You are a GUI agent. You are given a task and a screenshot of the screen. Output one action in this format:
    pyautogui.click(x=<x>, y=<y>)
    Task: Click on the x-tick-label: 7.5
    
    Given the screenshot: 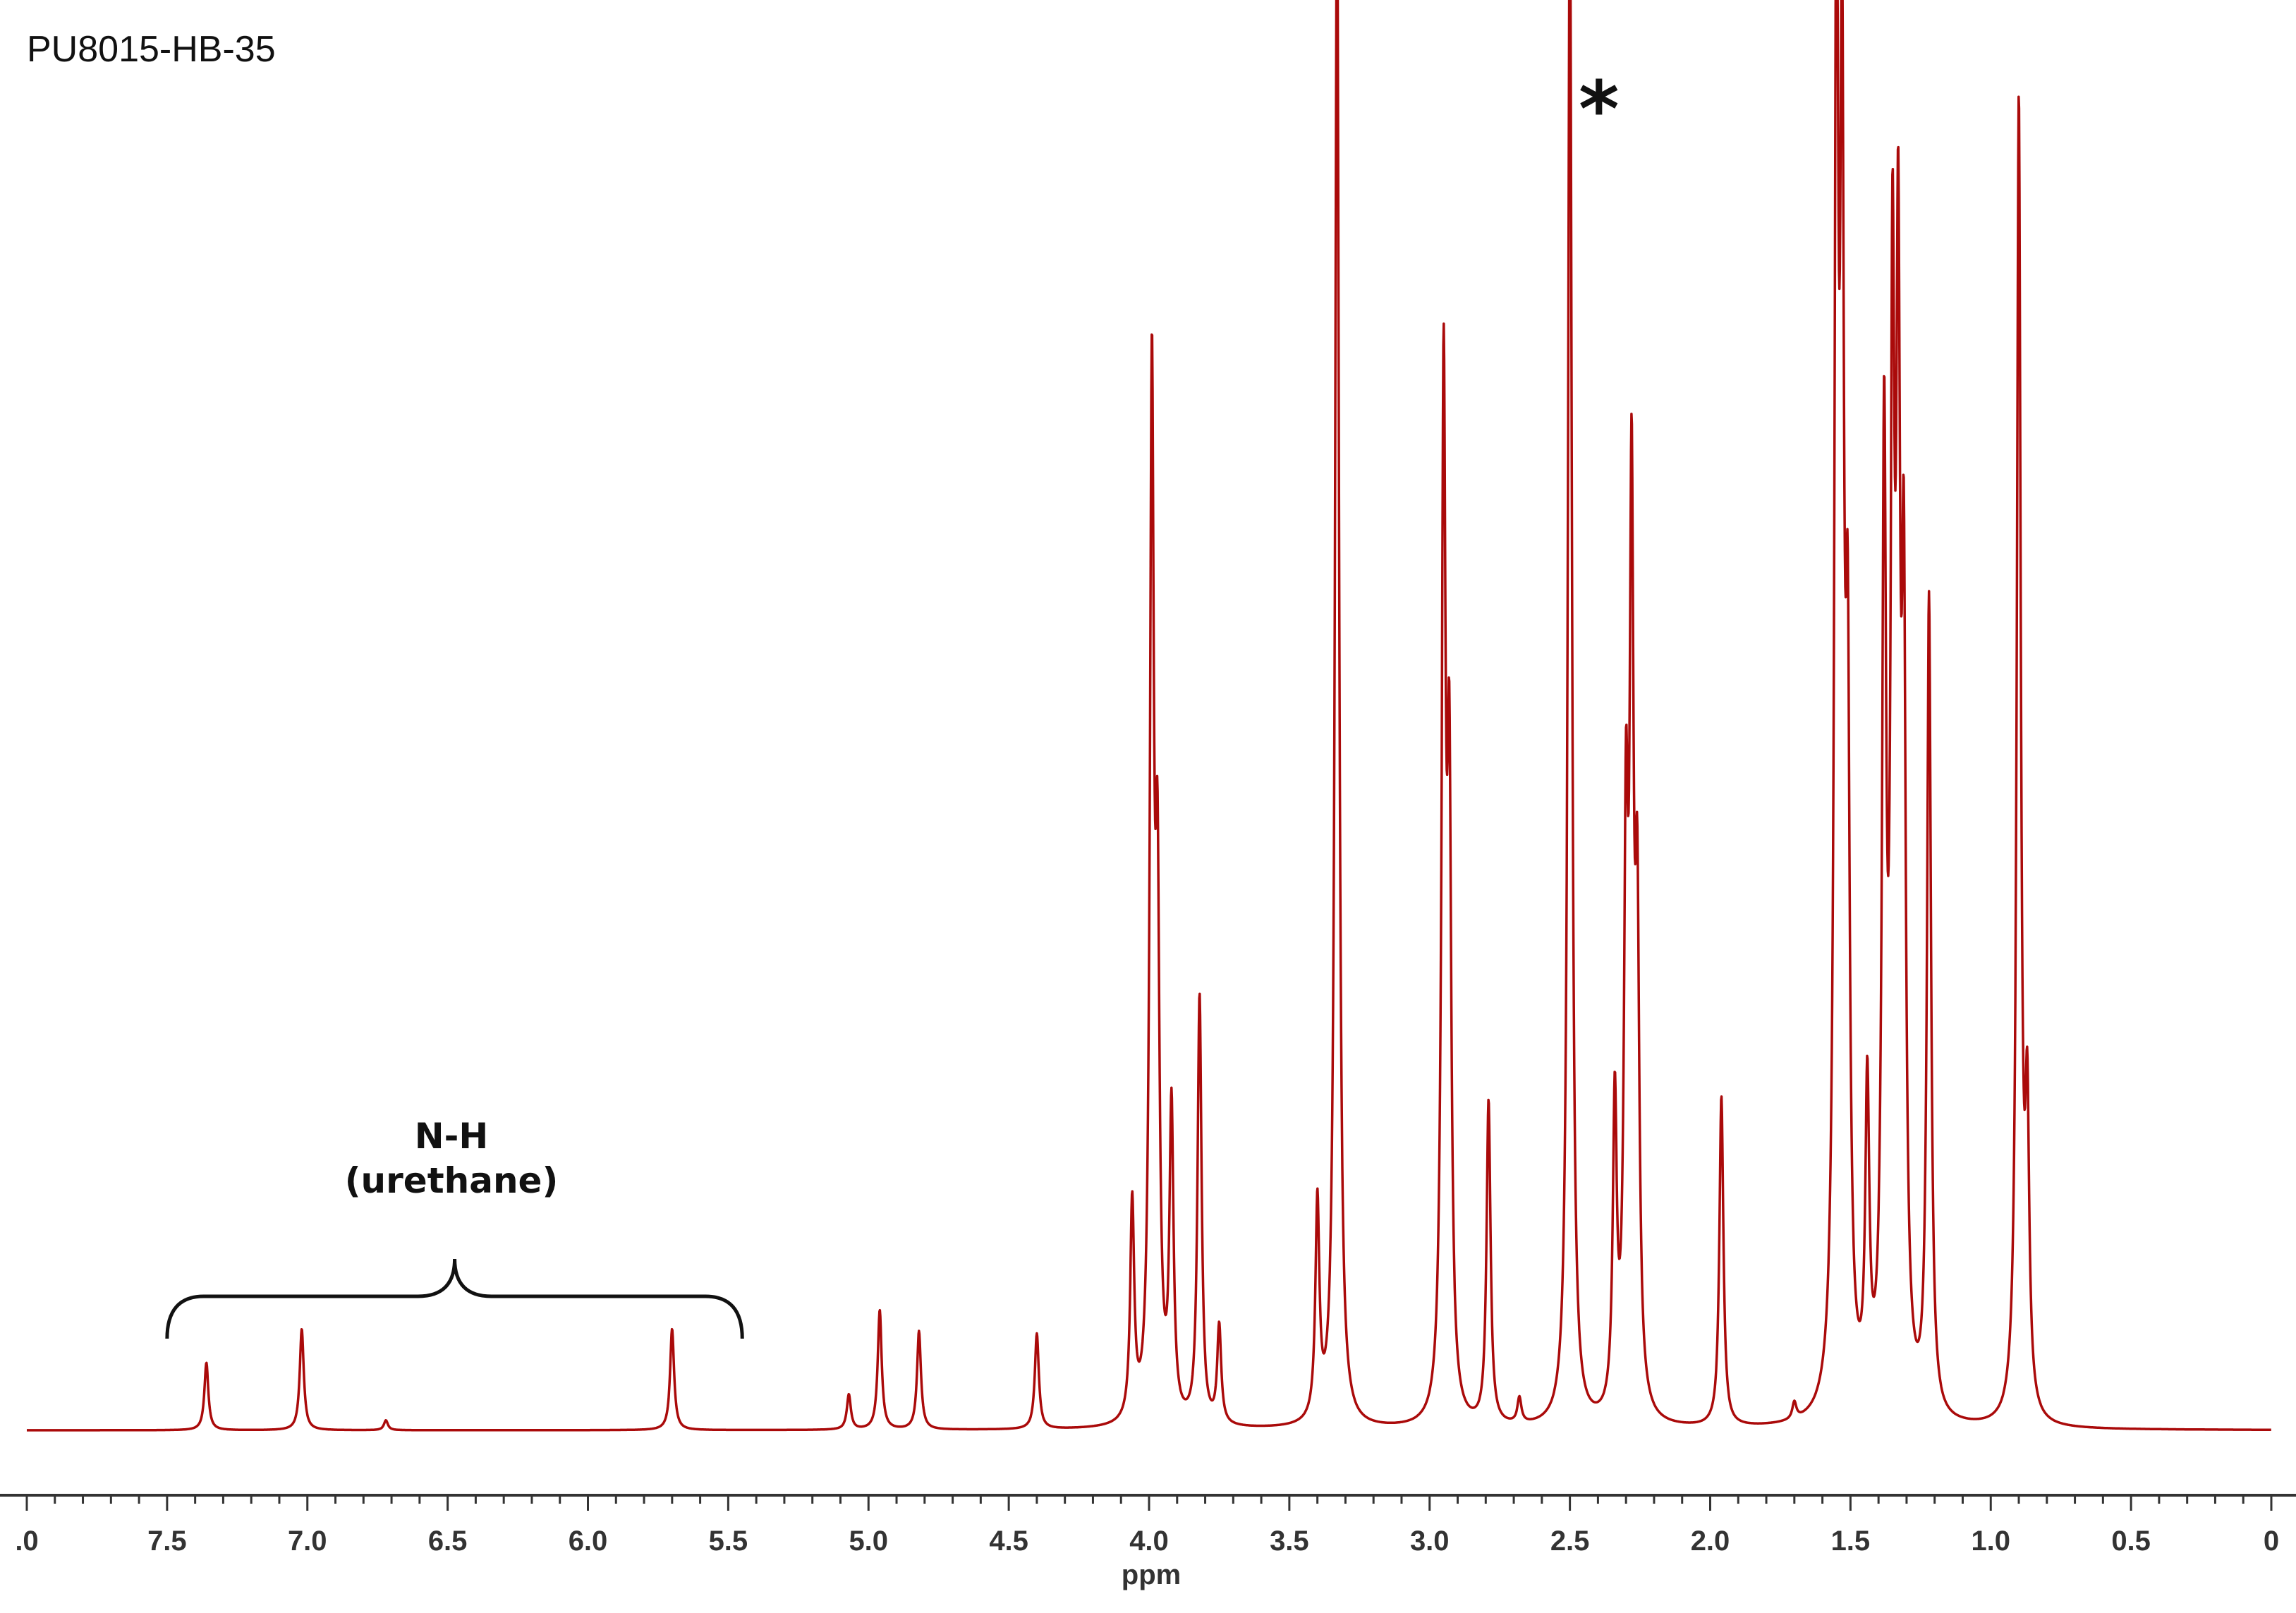 What is the action you would take?
    pyautogui.click(x=167, y=1541)
    